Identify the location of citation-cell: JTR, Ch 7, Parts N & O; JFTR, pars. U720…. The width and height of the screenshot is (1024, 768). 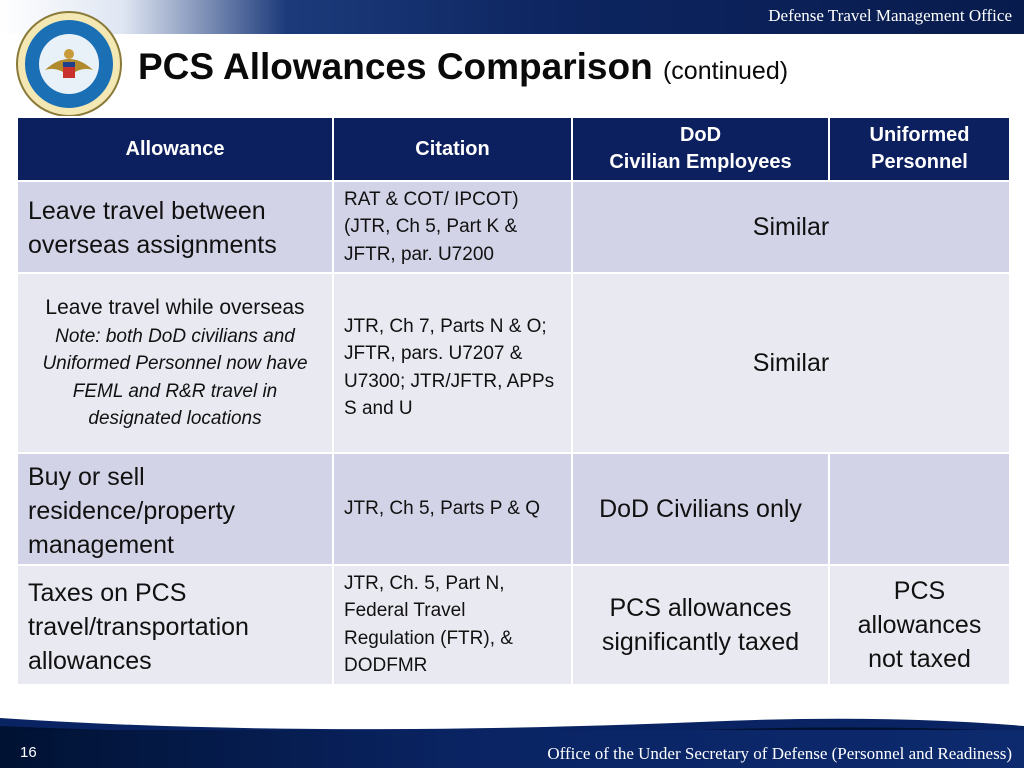
(452, 363).